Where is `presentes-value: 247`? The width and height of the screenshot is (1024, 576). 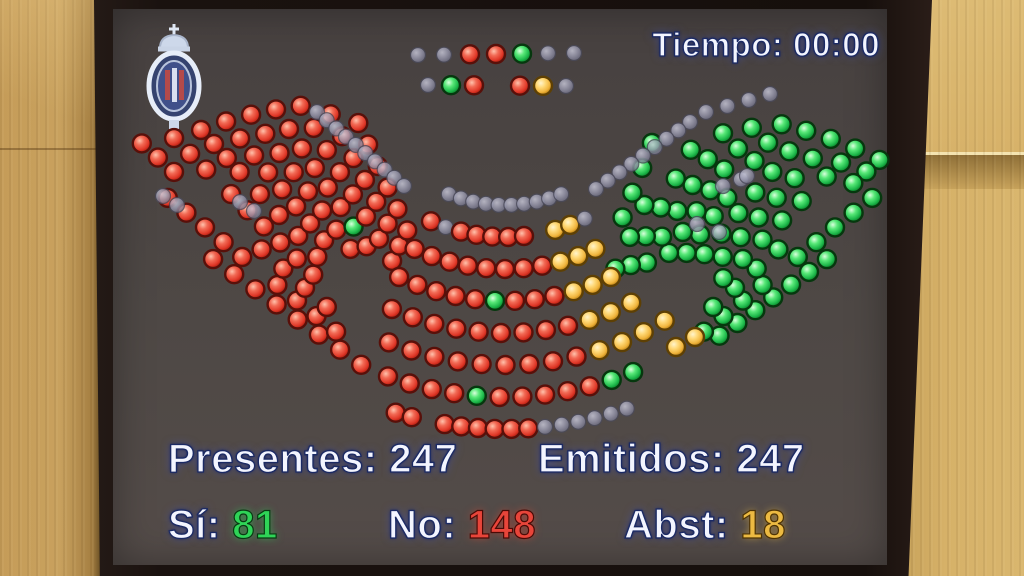 presentes-value: 247 is located at coordinates (423, 458).